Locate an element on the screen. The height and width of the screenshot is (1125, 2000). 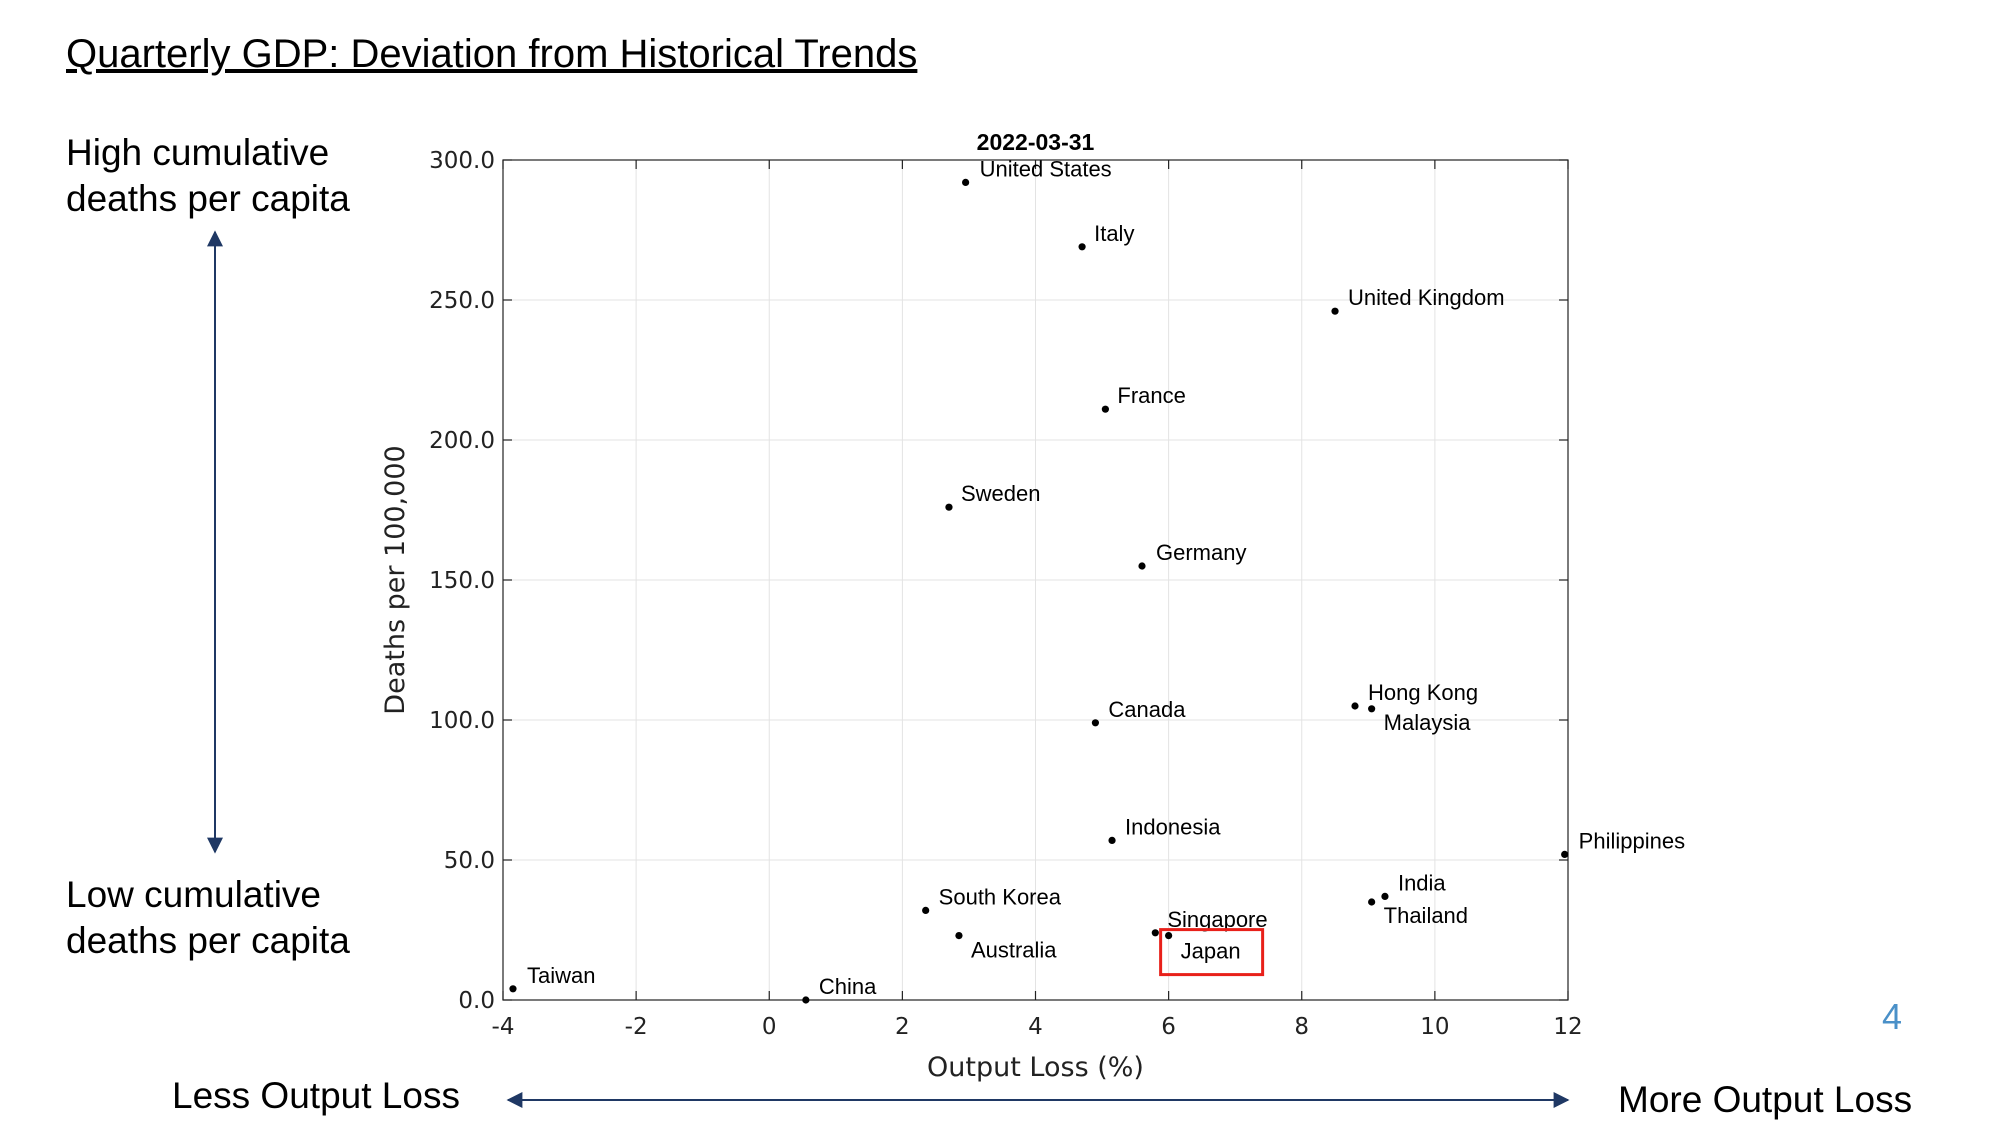
x-tick-label: 4 is located at coordinates (1035, 1027).